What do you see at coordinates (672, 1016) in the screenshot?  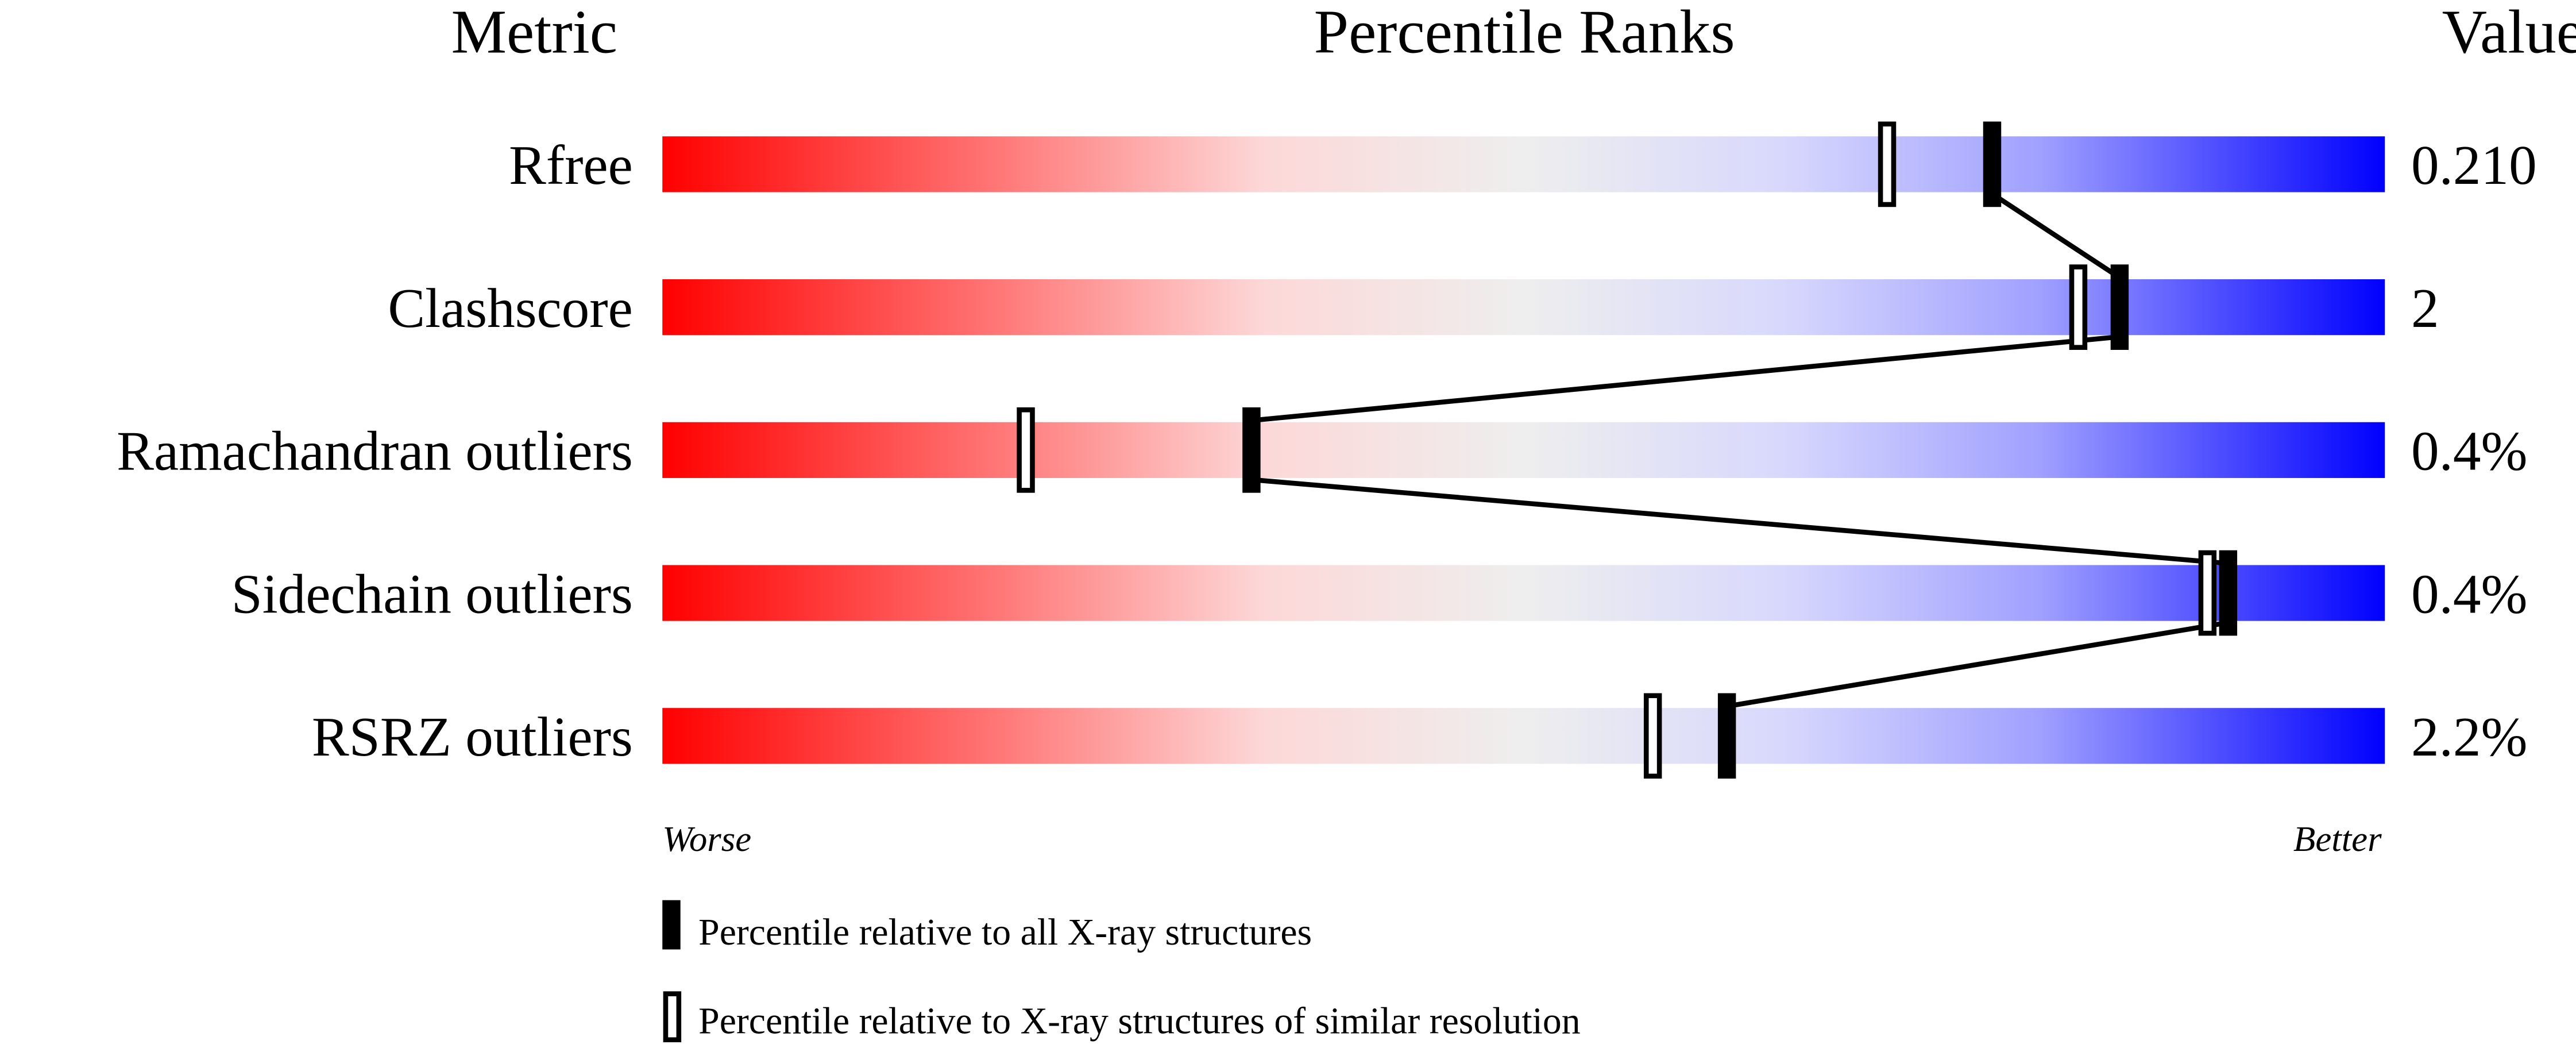 I see `legend-open-marker-box` at bounding box center [672, 1016].